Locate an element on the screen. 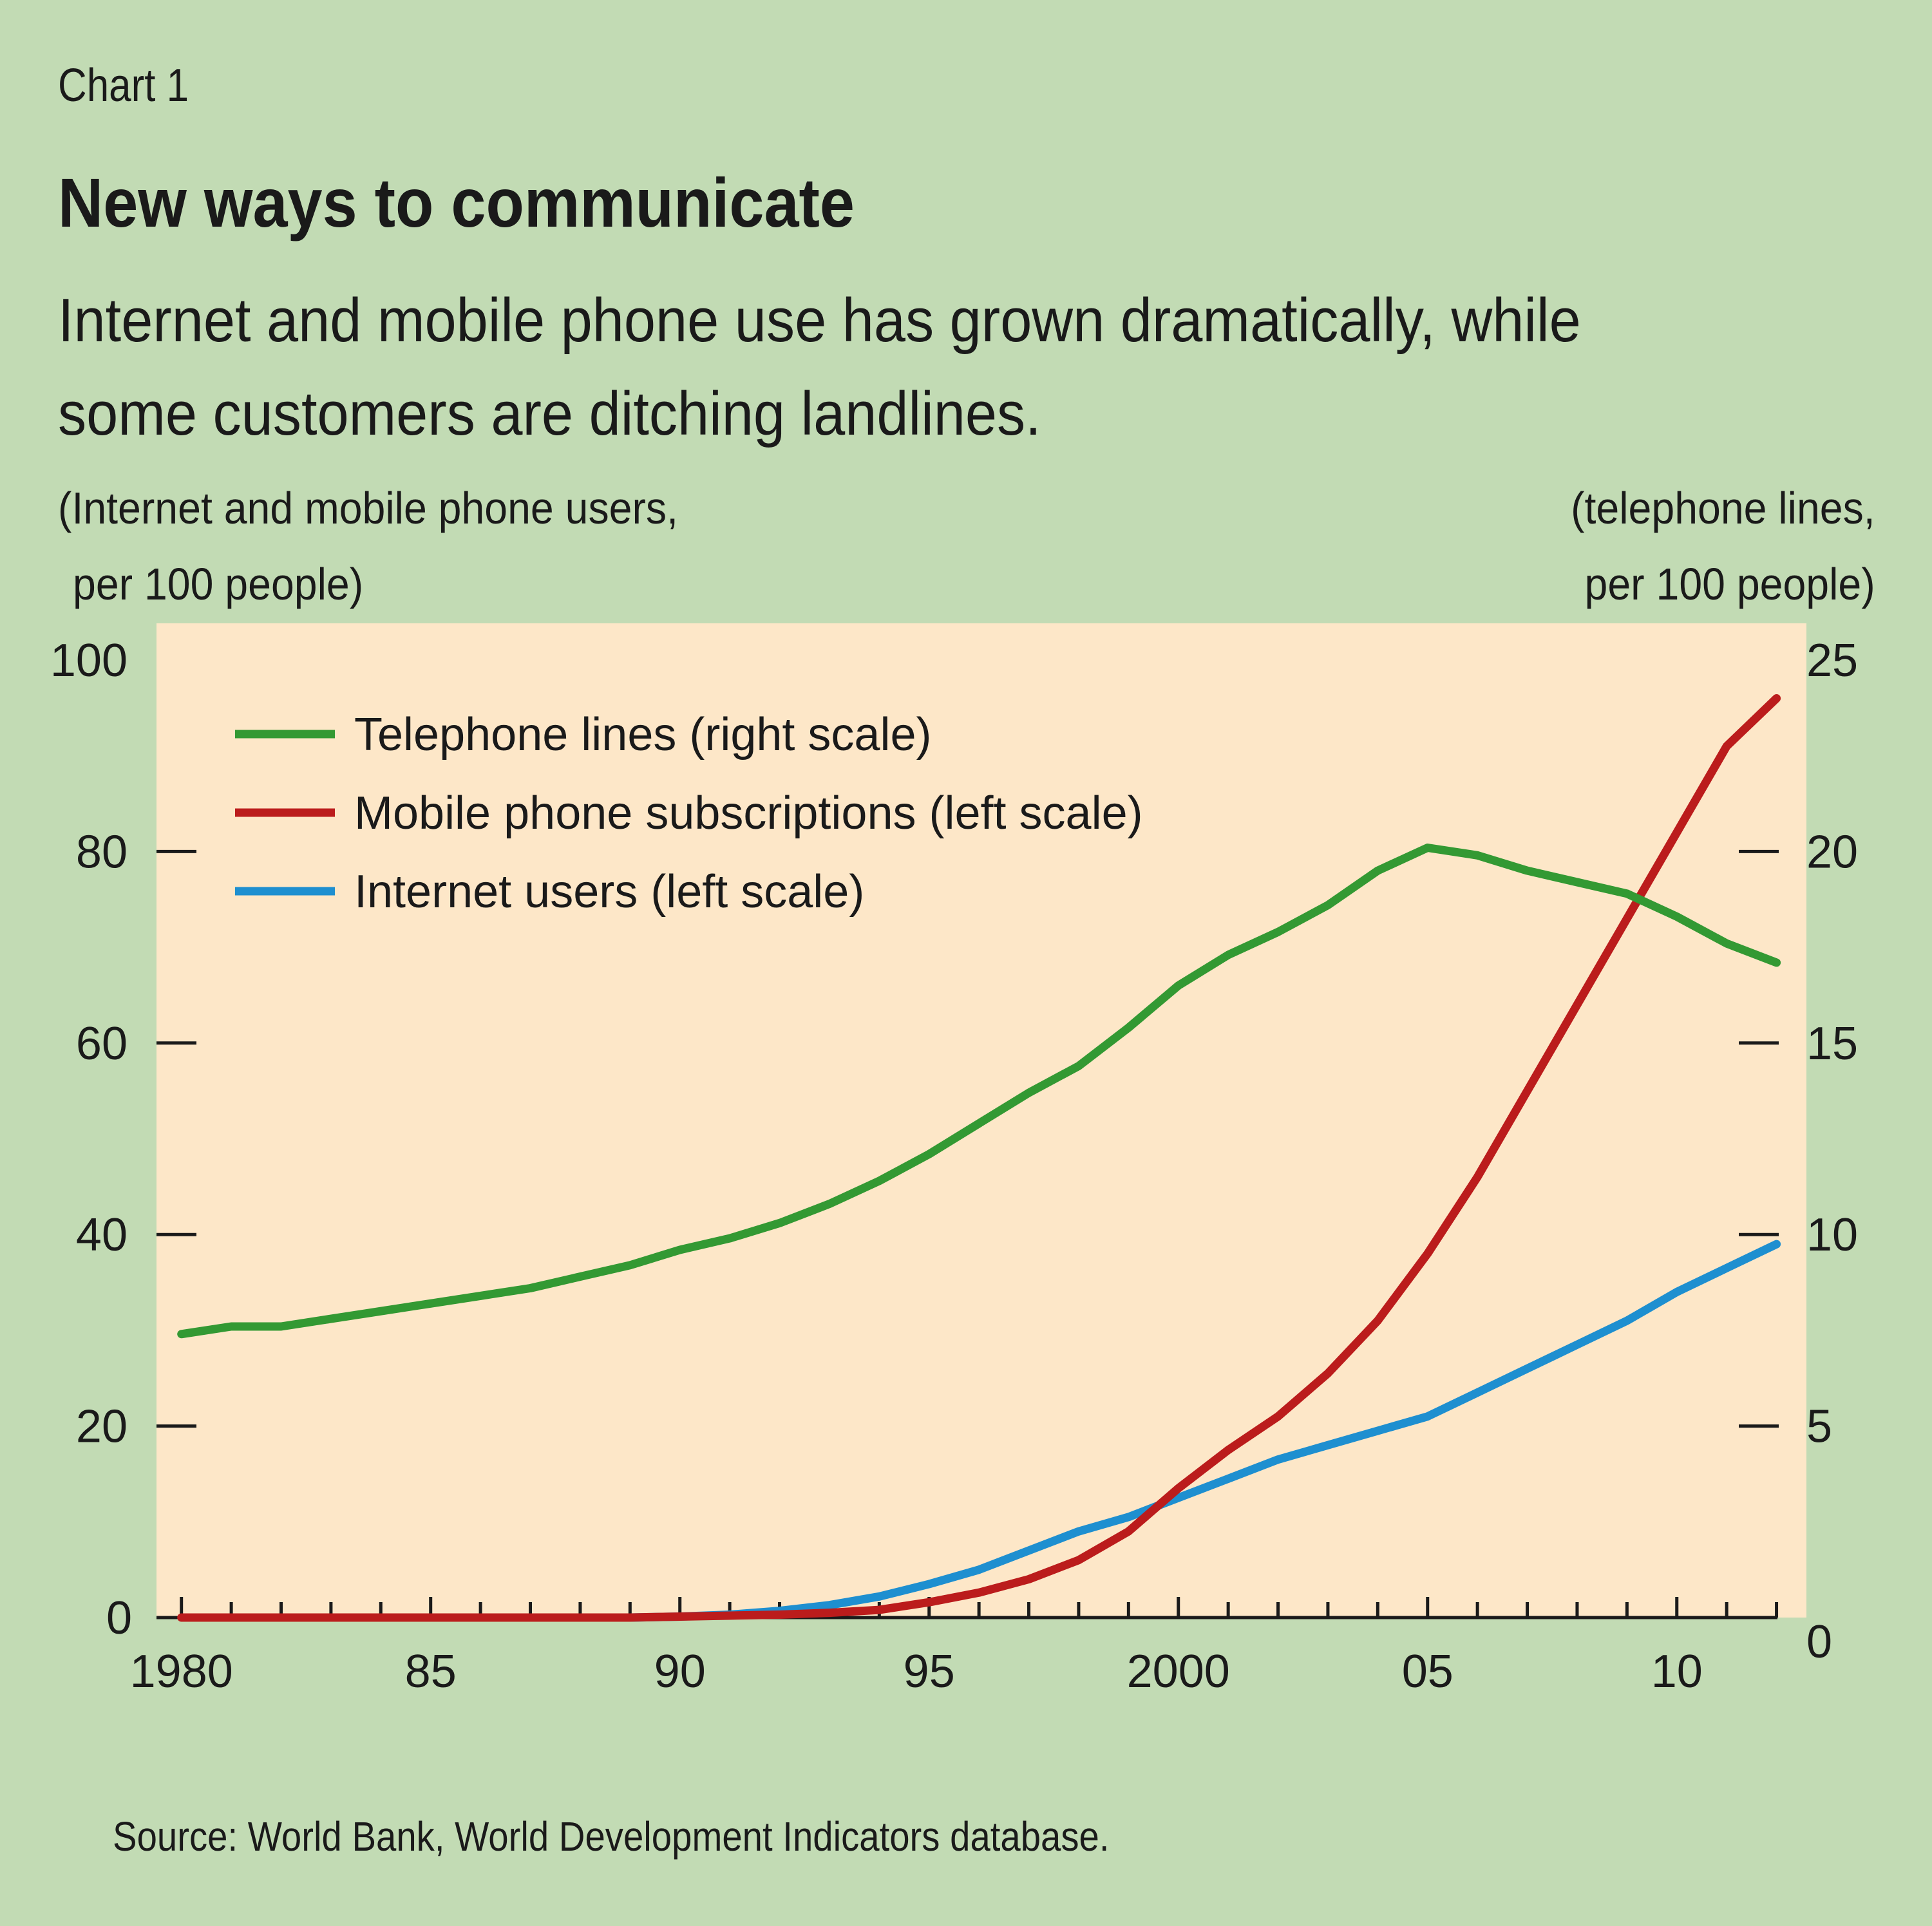 The width and height of the screenshot is (1932, 1926). y-left-tick-label-0: 0 is located at coordinates (119, 1618).